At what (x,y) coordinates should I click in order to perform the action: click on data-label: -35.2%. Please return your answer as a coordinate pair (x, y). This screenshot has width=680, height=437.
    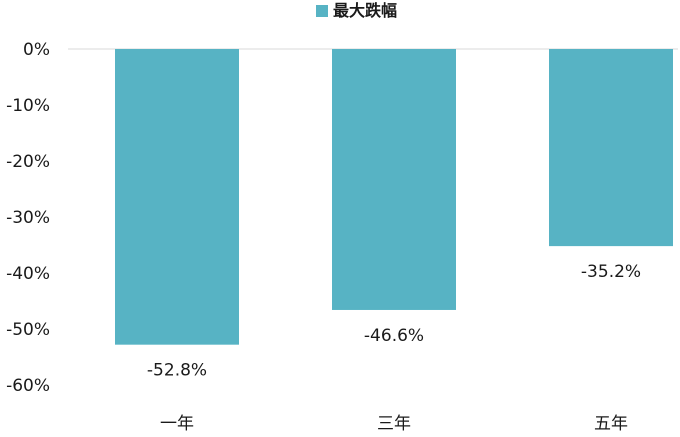
    Looking at the image, I should click on (611, 272).